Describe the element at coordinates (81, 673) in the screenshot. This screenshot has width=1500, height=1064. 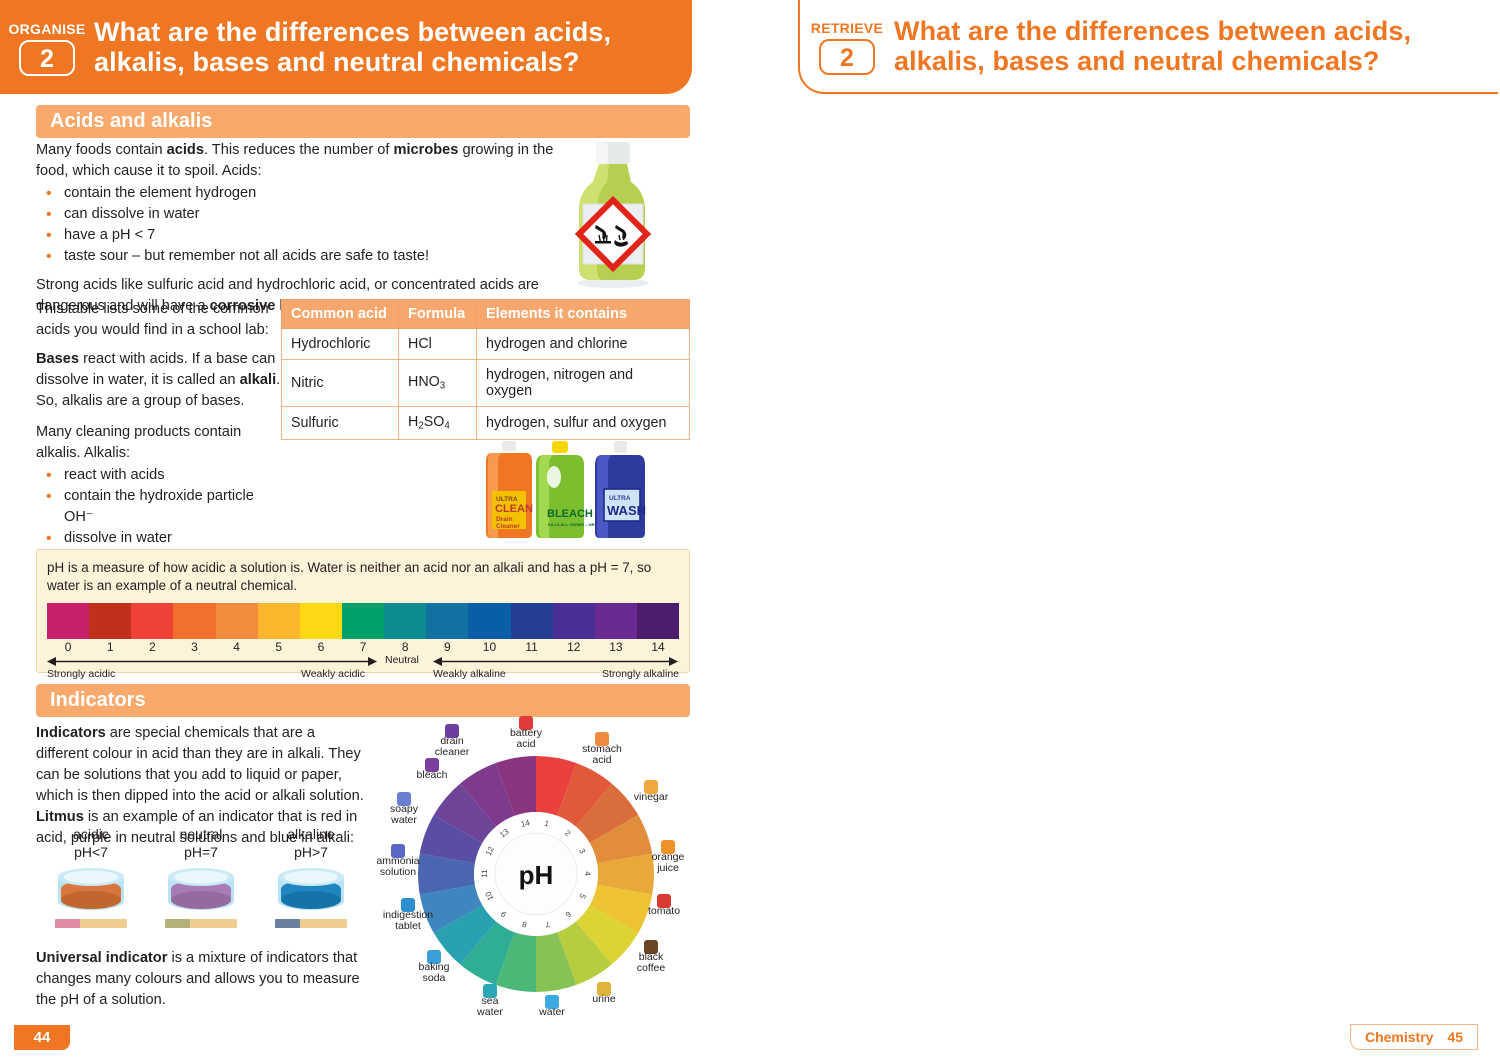
I see `caption-strongly-acidic: Strongly acidic` at that location.